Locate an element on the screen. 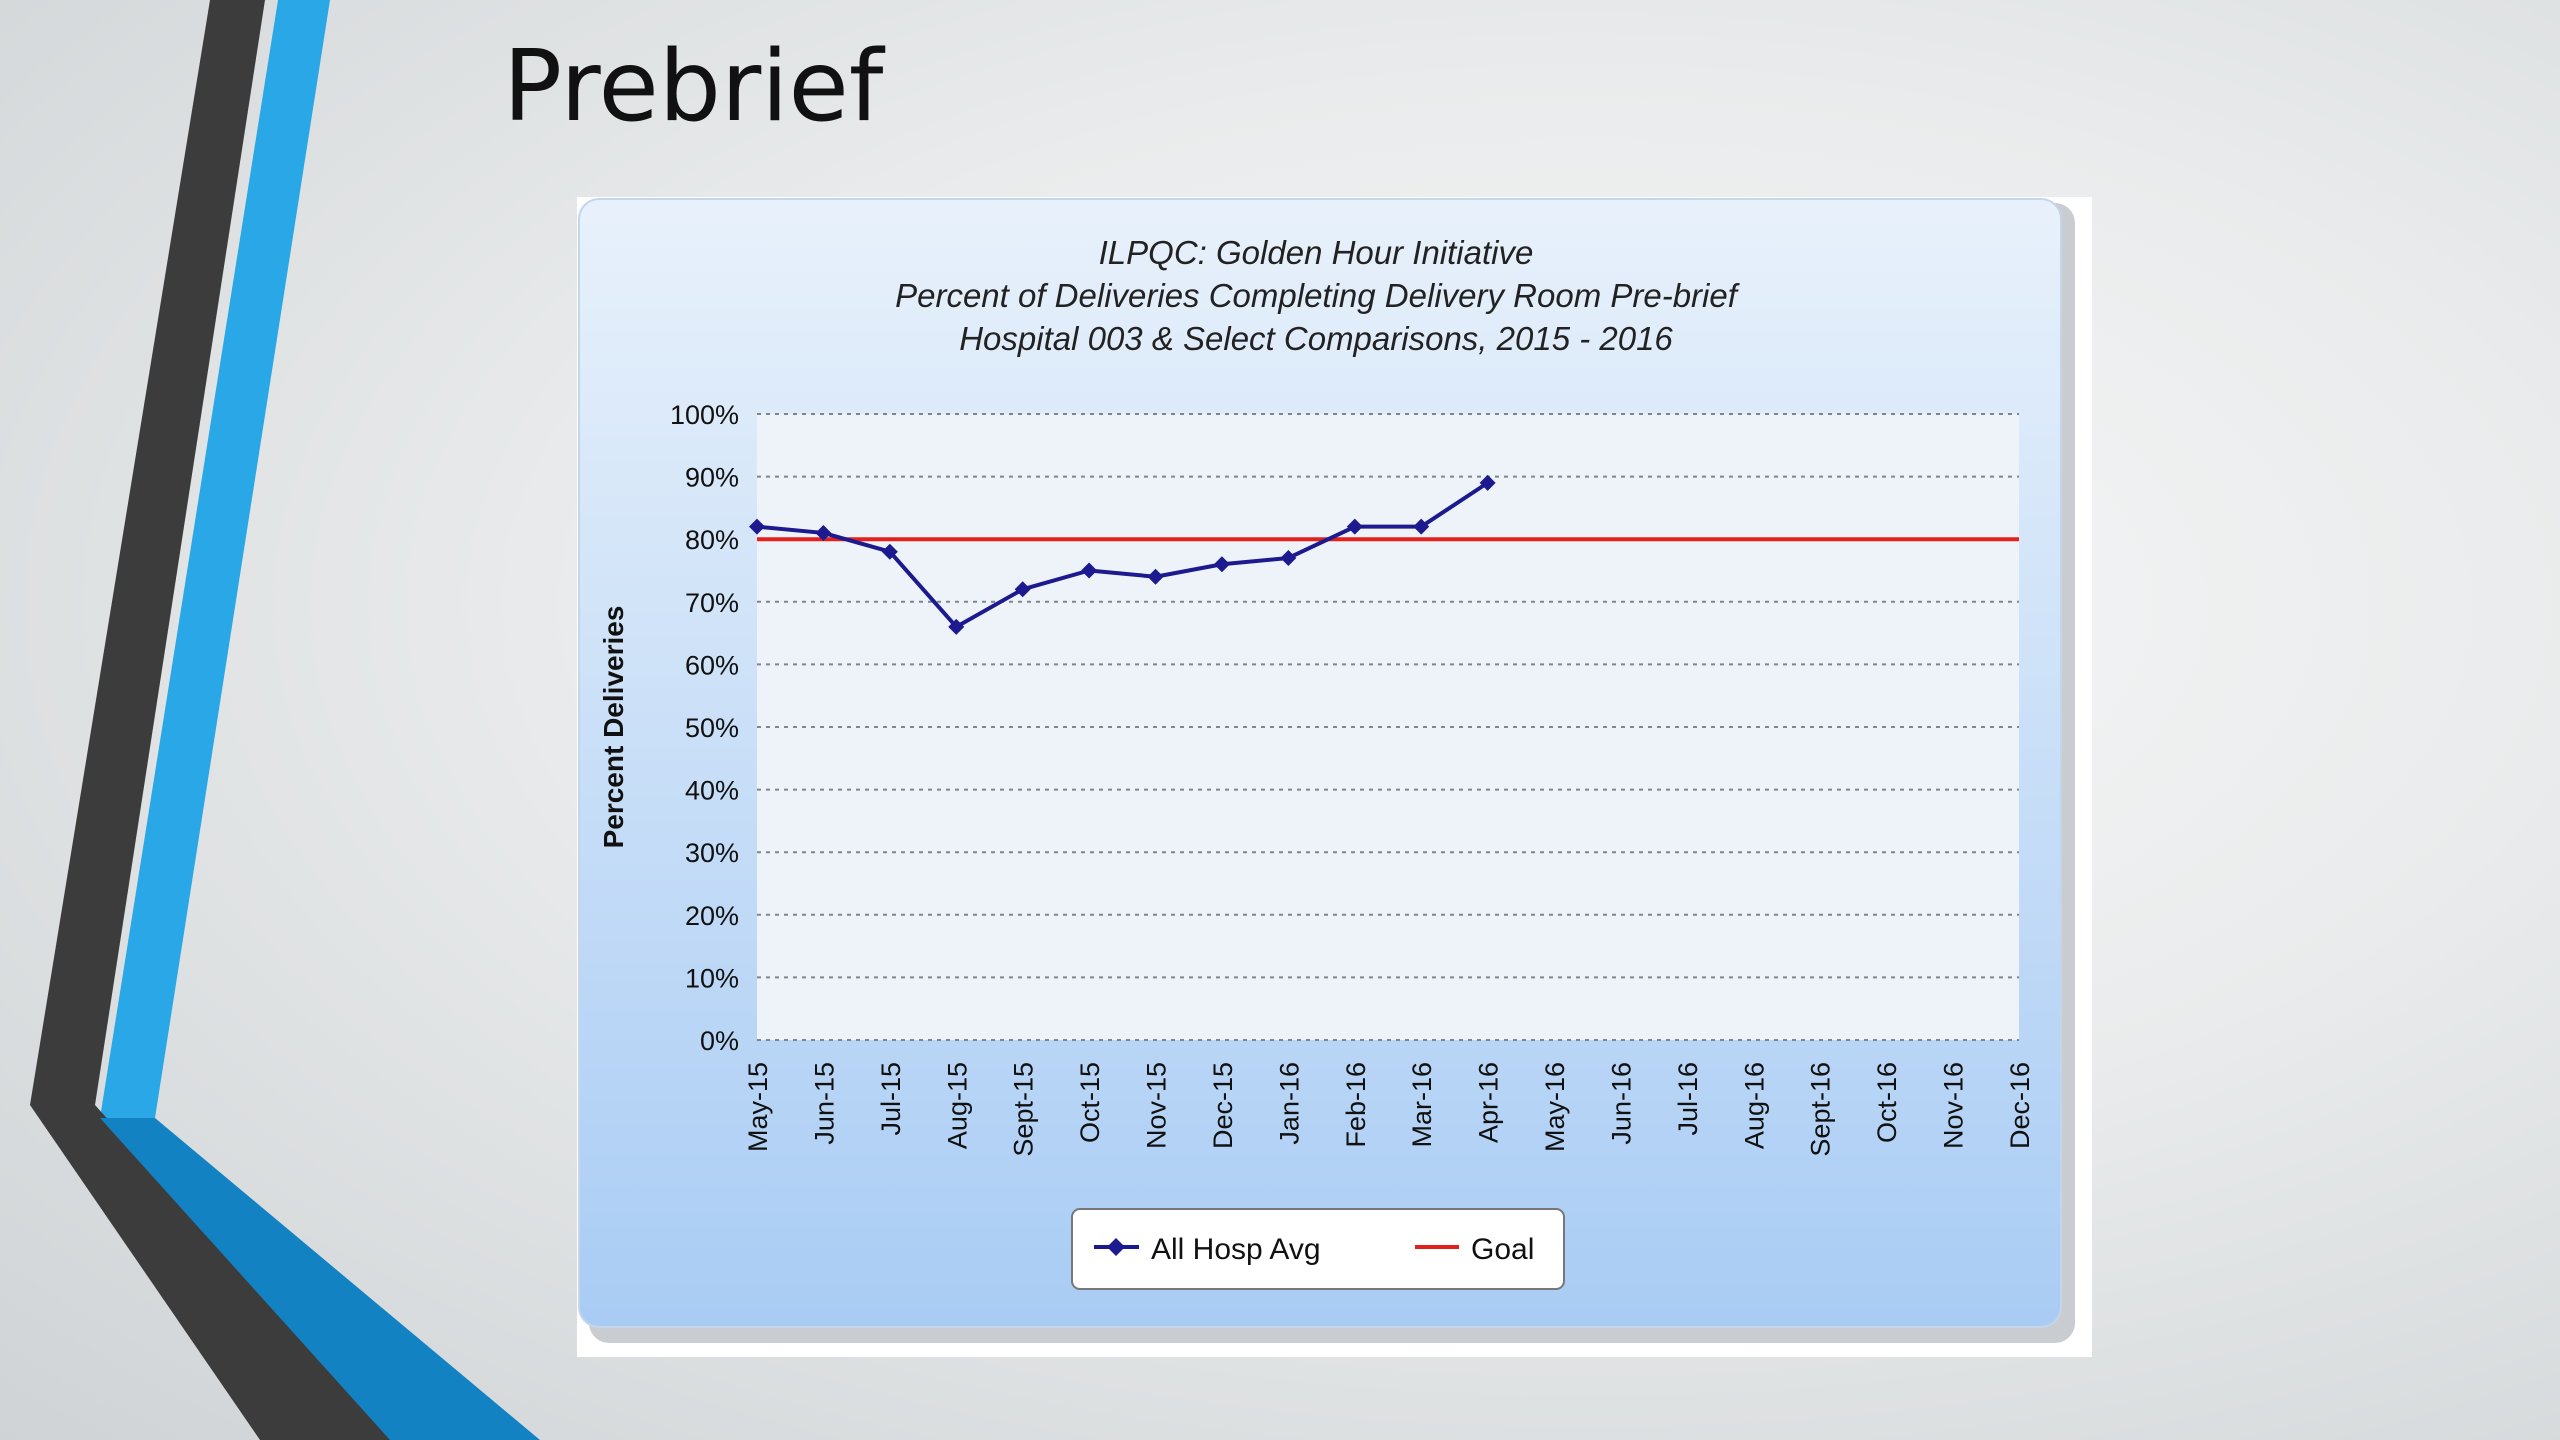 The width and height of the screenshot is (2560, 1440). x-tick-label: May-15 is located at coordinates (758, 1107).